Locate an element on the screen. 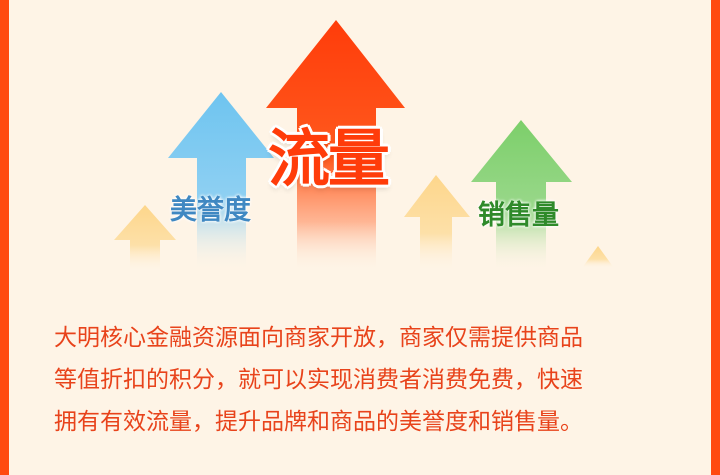 The width and height of the screenshot is (720, 475). yellow-arrow-middle is located at coordinates (437, 223).